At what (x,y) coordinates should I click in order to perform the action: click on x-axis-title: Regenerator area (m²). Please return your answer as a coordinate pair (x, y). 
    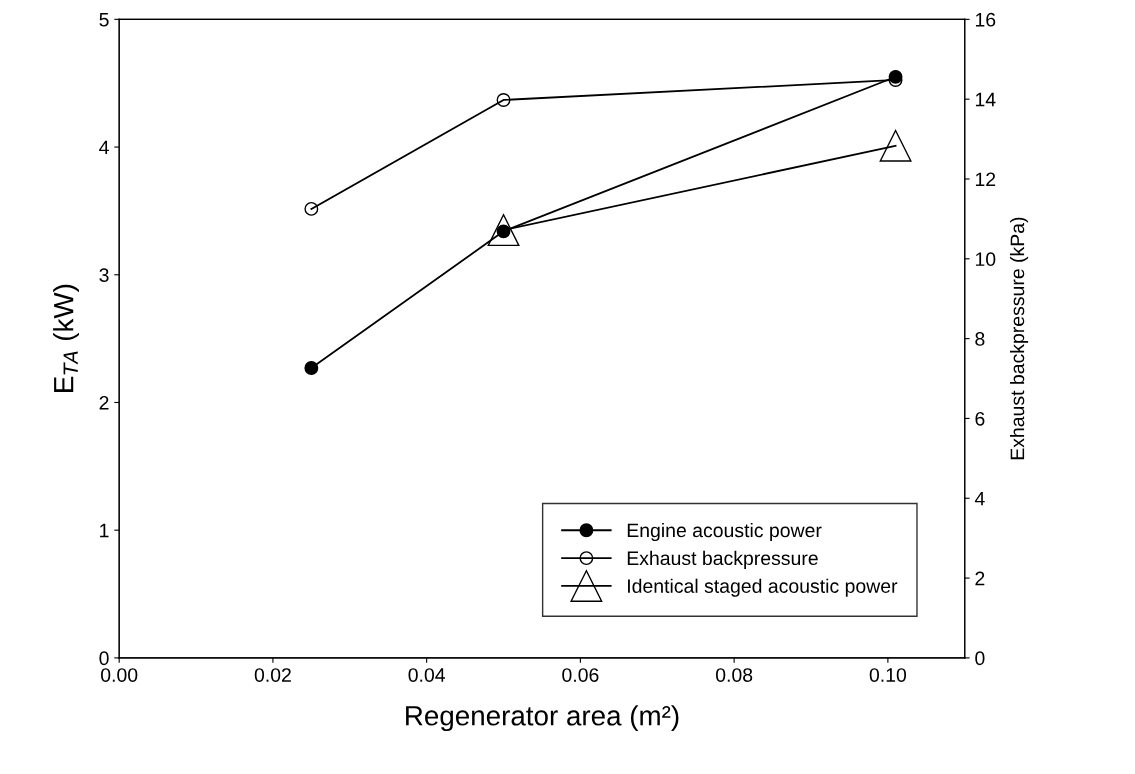
    Looking at the image, I should click on (542, 718).